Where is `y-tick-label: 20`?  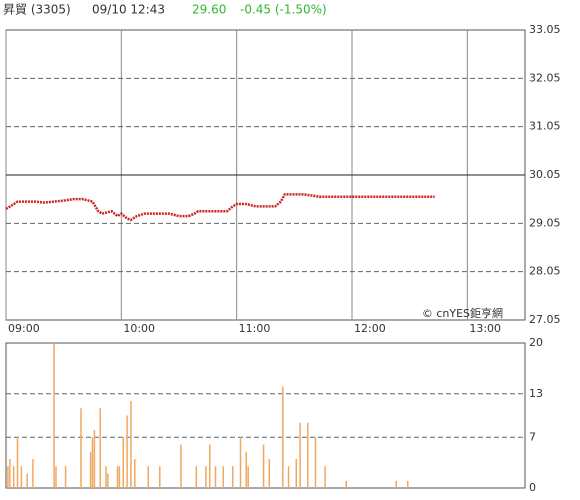 y-tick-label: 20 is located at coordinates (536, 342).